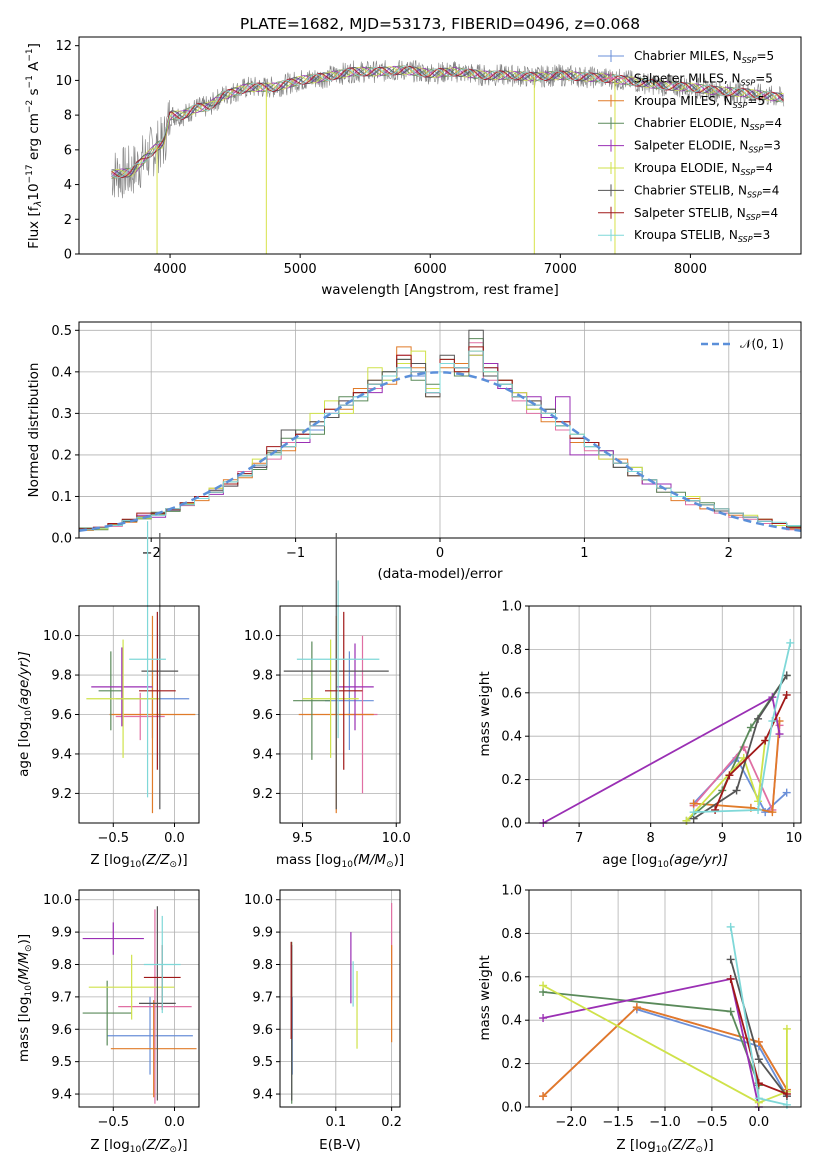 The image size is (819, 1170). Describe the element at coordinates (139, 998) in the screenshot. I see `z-mass-frame` at that location.